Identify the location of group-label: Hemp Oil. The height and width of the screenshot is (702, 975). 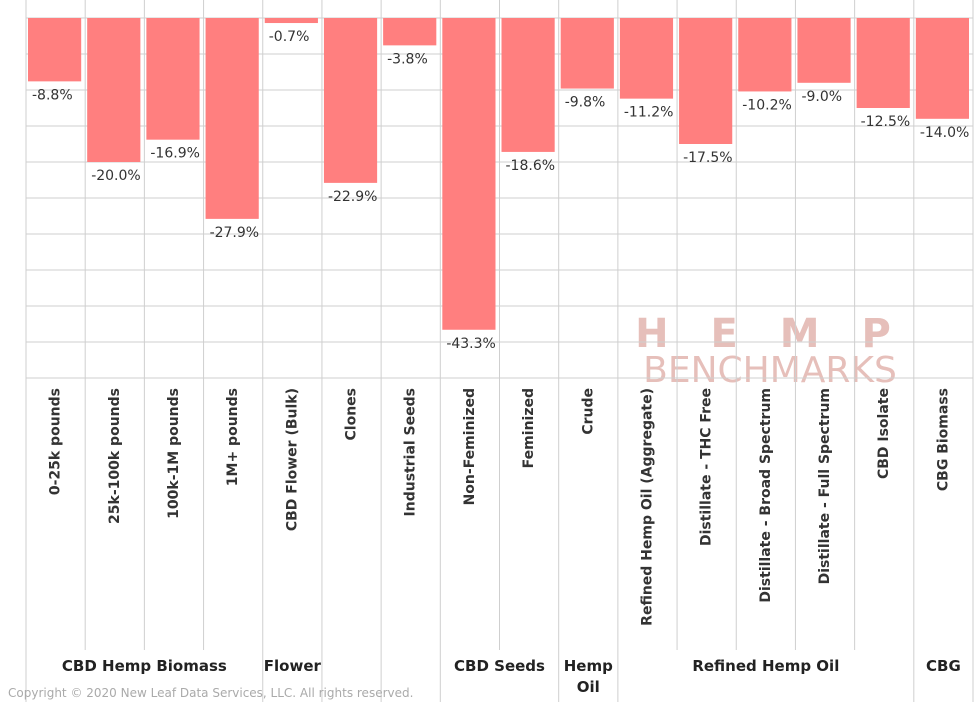
(588, 676).